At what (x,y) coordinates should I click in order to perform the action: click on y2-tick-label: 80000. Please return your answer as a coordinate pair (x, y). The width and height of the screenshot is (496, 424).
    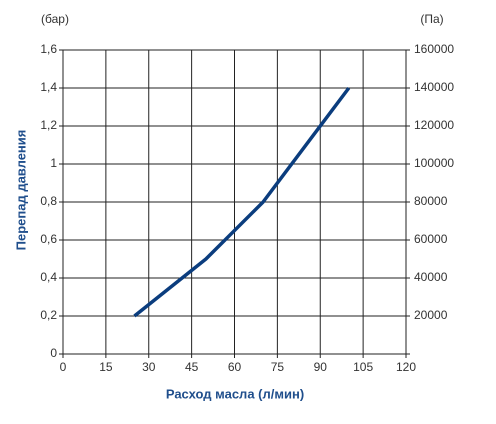
    Looking at the image, I should click on (431, 201).